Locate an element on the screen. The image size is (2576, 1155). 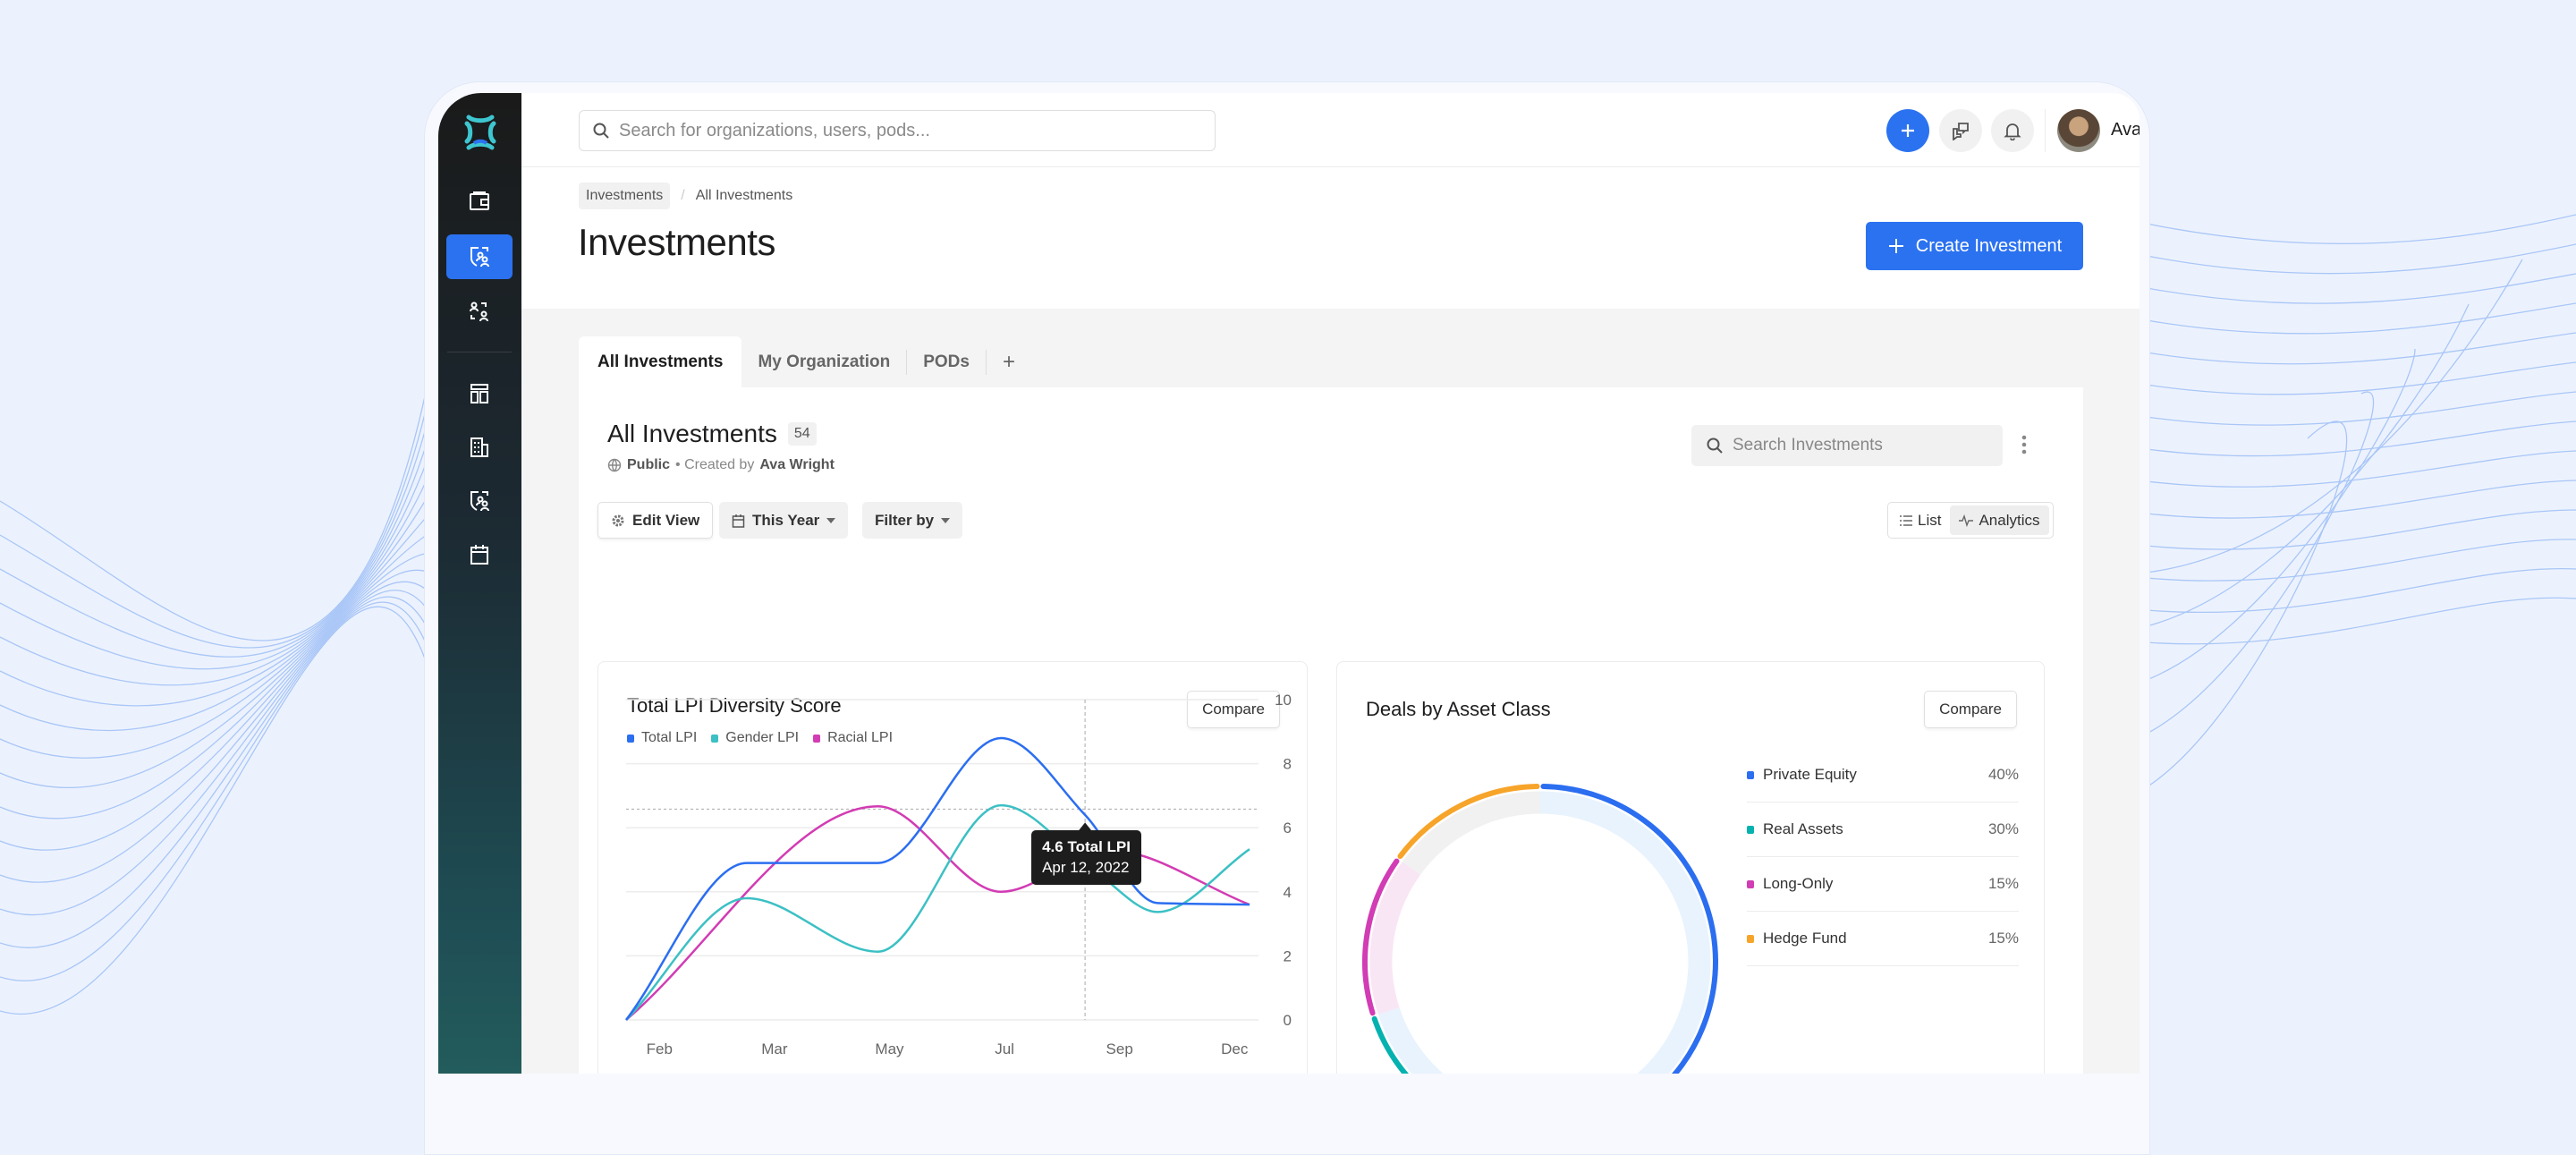
legend-percent: 15% is located at coordinates (2003, 938).